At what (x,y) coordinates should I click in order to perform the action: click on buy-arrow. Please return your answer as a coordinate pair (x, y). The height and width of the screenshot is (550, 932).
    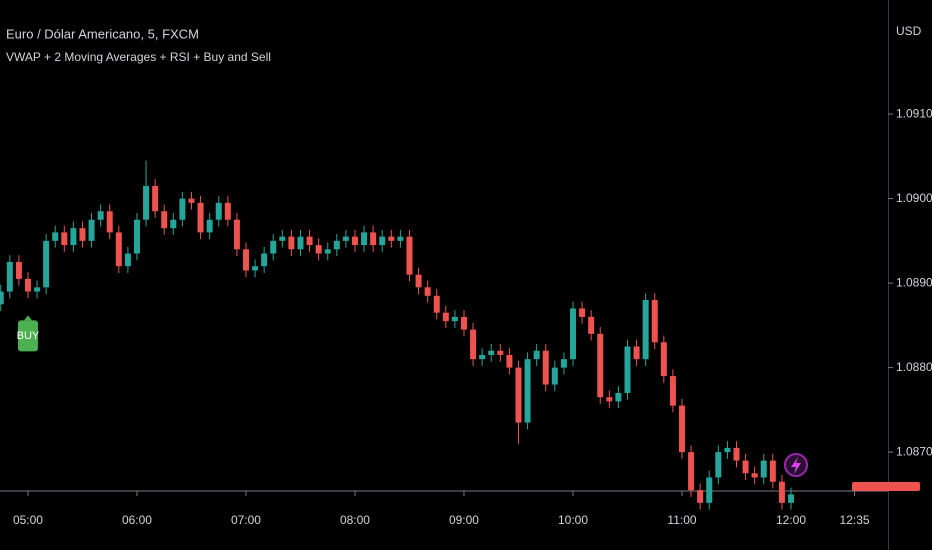
    Looking at the image, I should click on (27, 318).